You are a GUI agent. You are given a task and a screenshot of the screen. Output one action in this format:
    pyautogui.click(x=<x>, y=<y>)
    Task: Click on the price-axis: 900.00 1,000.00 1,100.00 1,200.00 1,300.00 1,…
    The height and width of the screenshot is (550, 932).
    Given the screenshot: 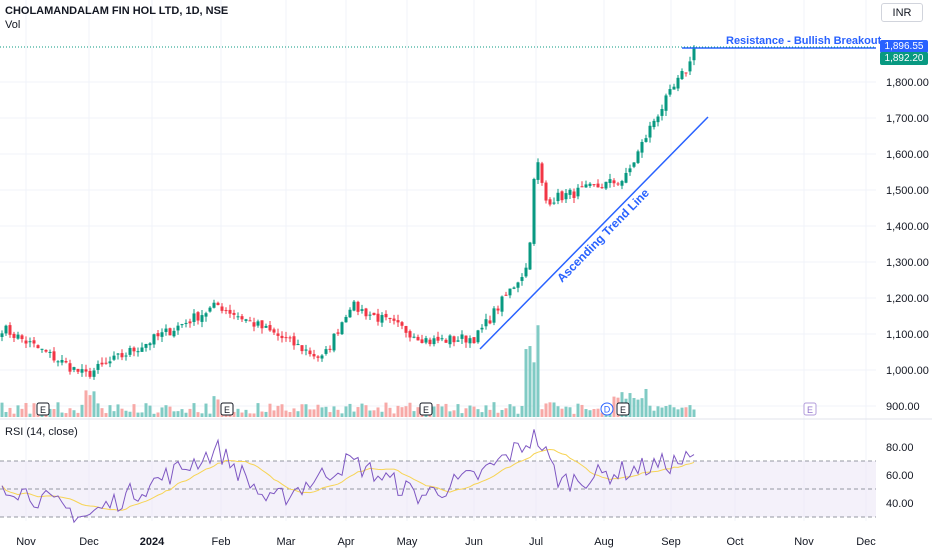 What is the action you would take?
    pyautogui.click(x=907, y=245)
    